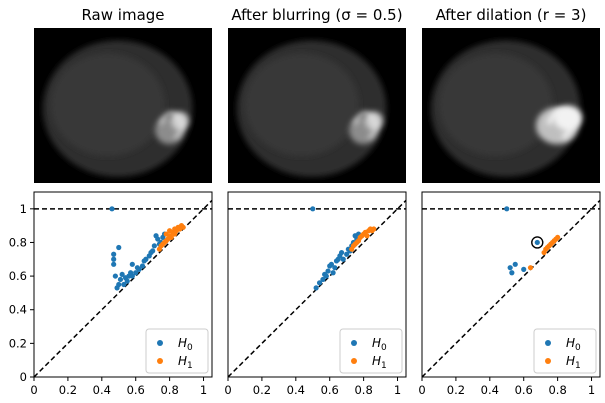  Describe the element at coordinates (23, 209) in the screenshot. I see `y-tick-label: 1` at that location.